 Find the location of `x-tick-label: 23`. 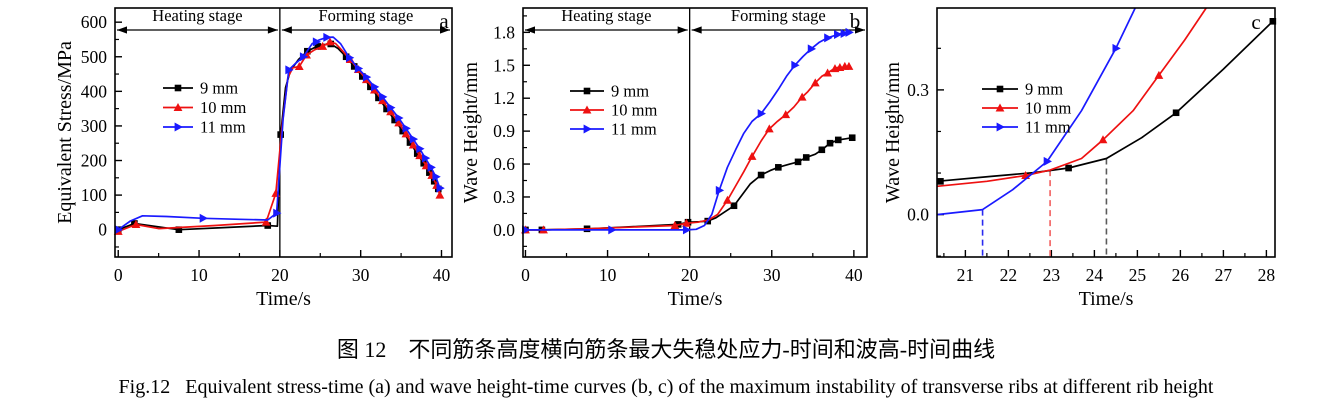

x-tick-label: 23 is located at coordinates (1052, 275).